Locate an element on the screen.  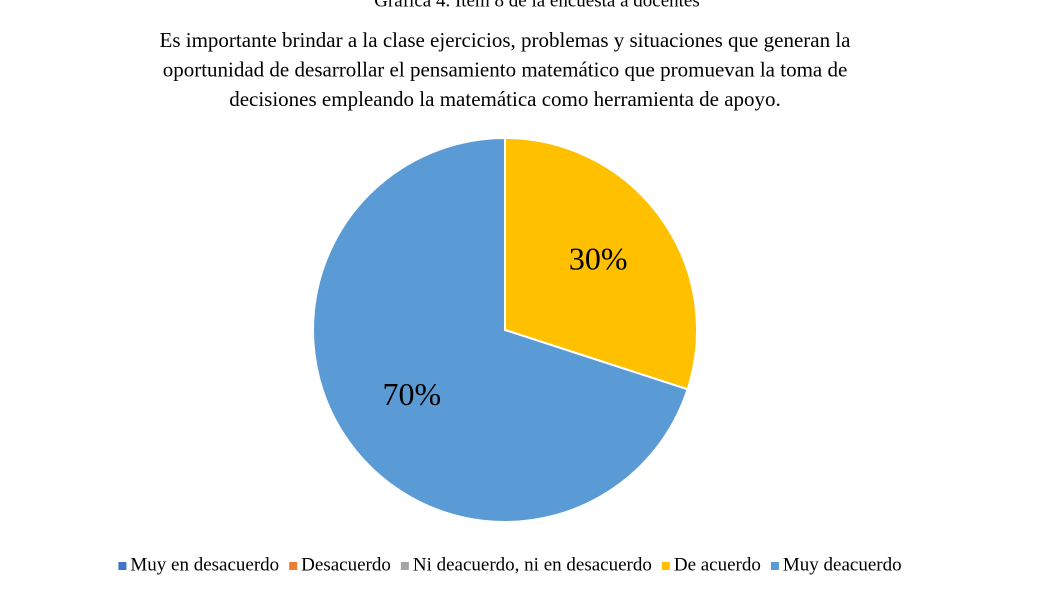
legend-label: Ni deacuerdo, ni en desacuerdo is located at coordinates (532, 564).